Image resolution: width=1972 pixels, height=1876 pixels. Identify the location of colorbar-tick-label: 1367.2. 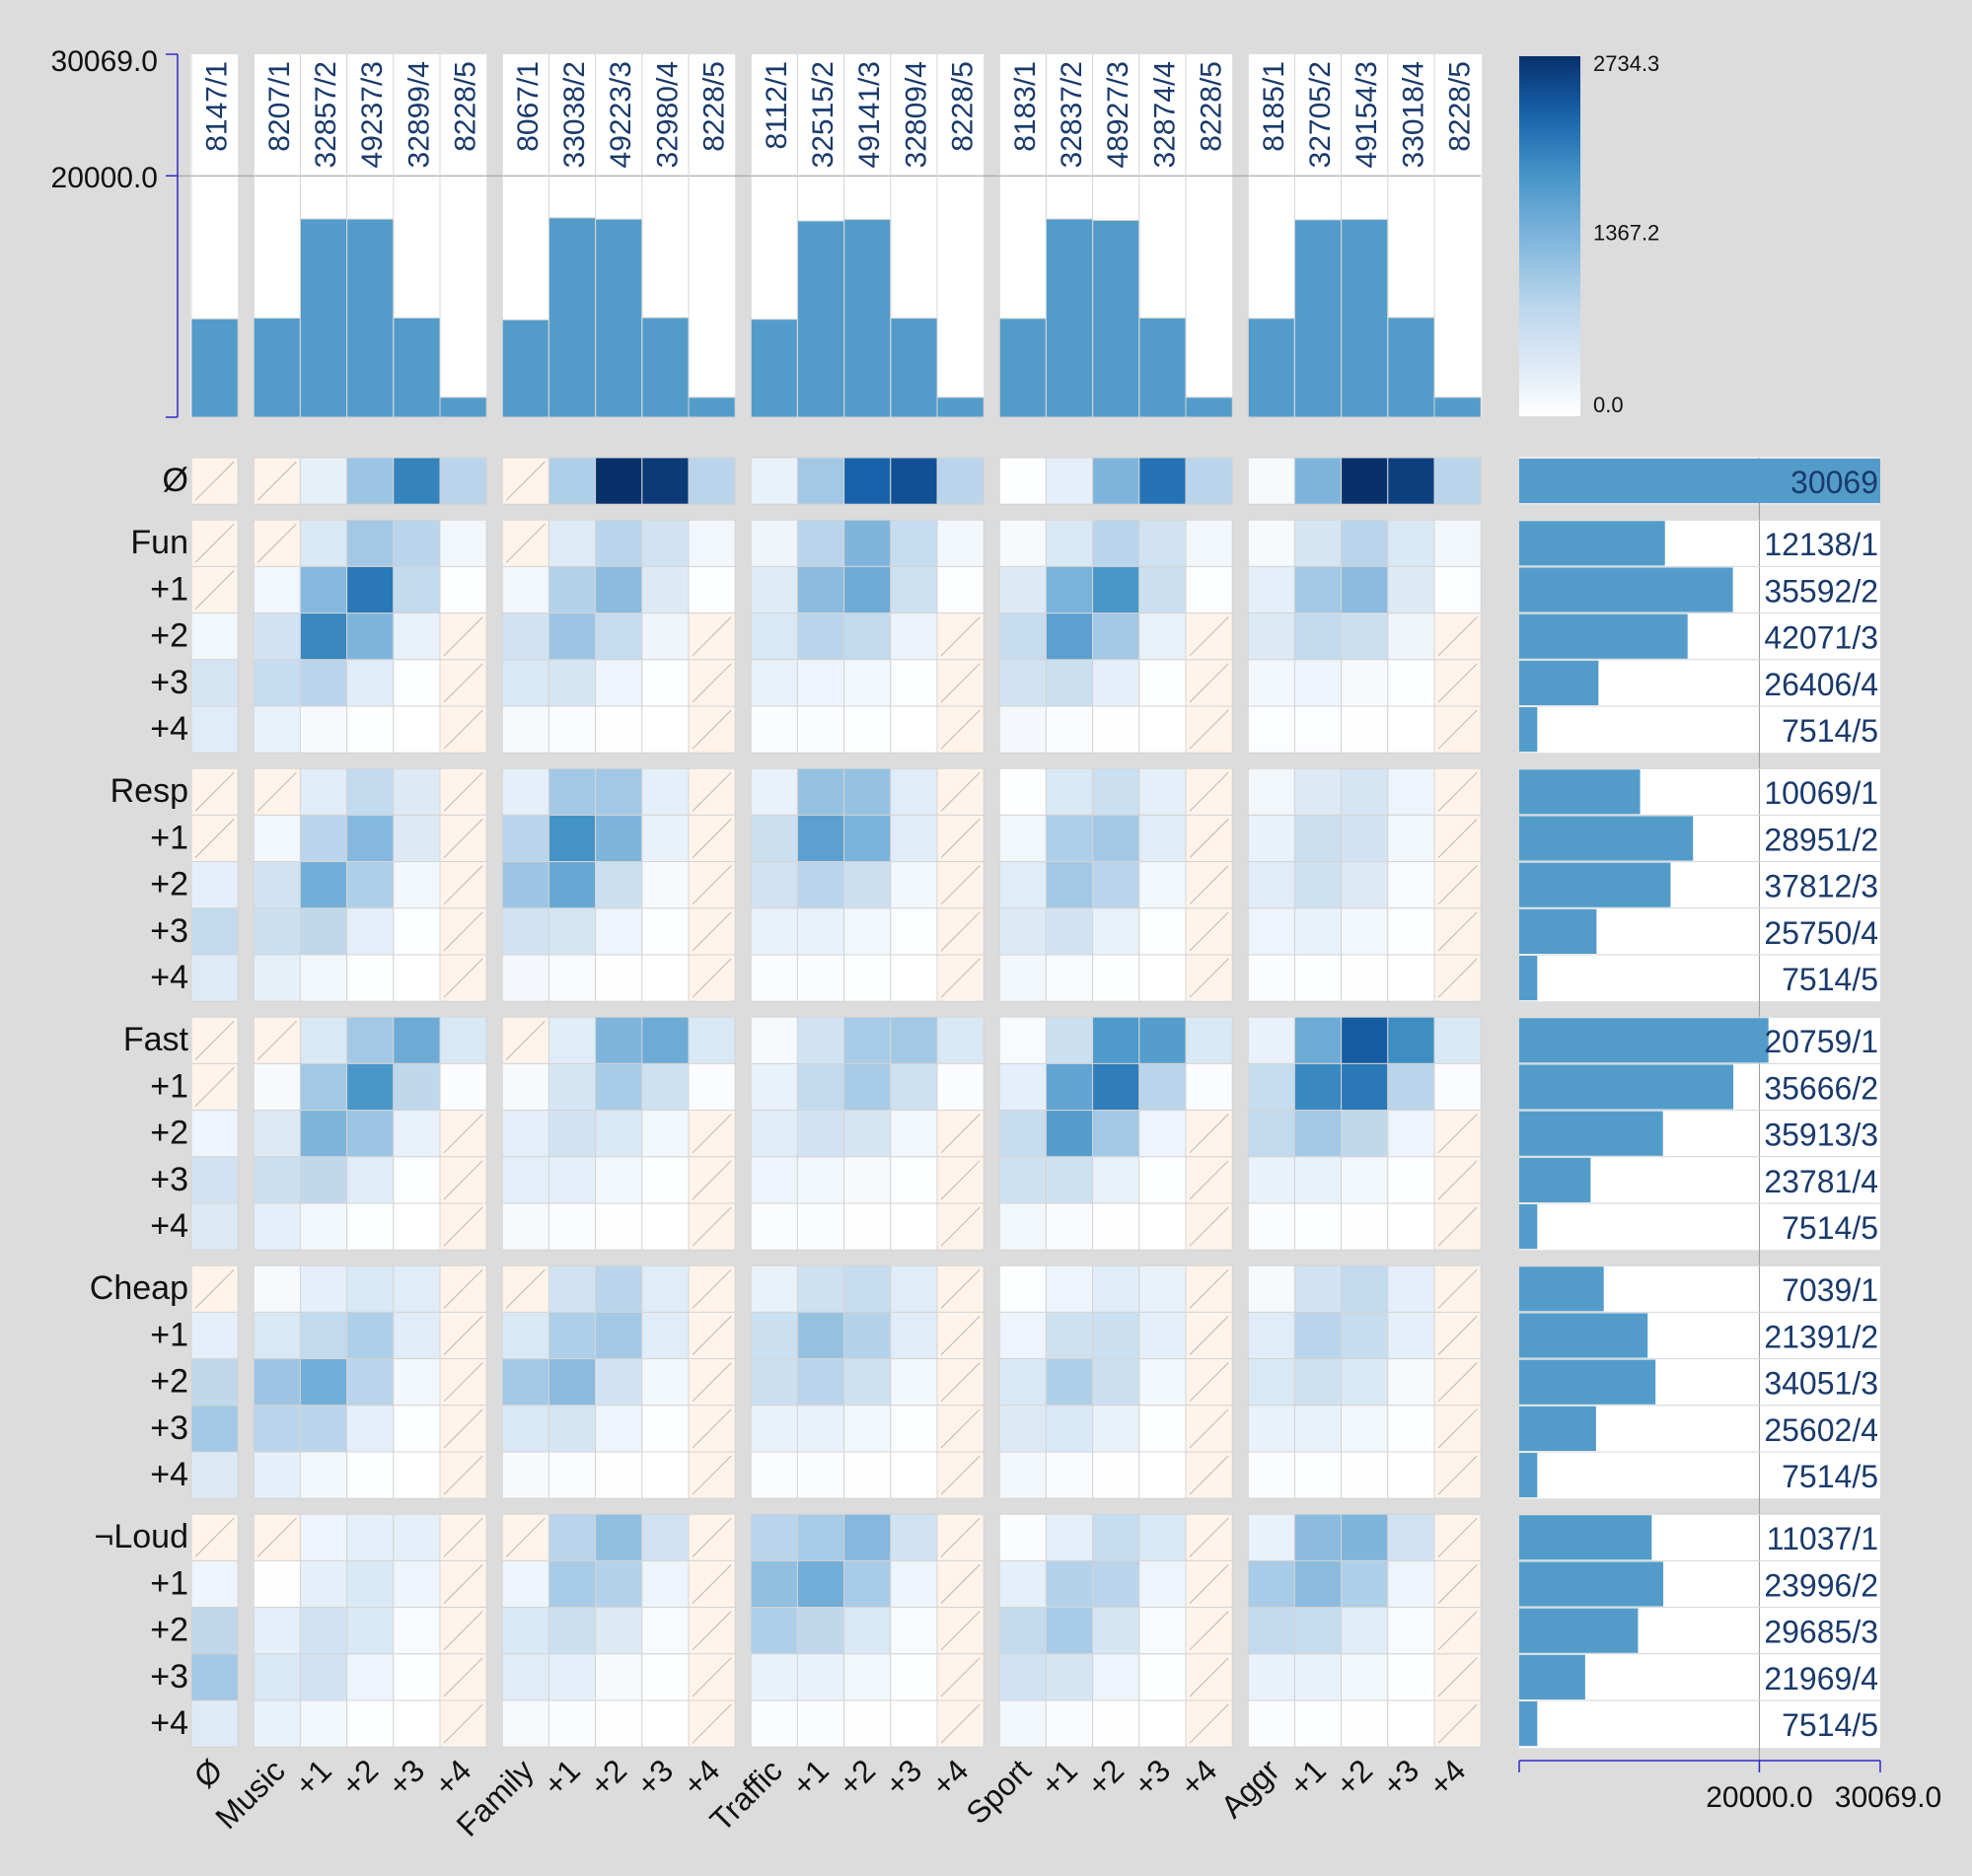
(1626, 233).